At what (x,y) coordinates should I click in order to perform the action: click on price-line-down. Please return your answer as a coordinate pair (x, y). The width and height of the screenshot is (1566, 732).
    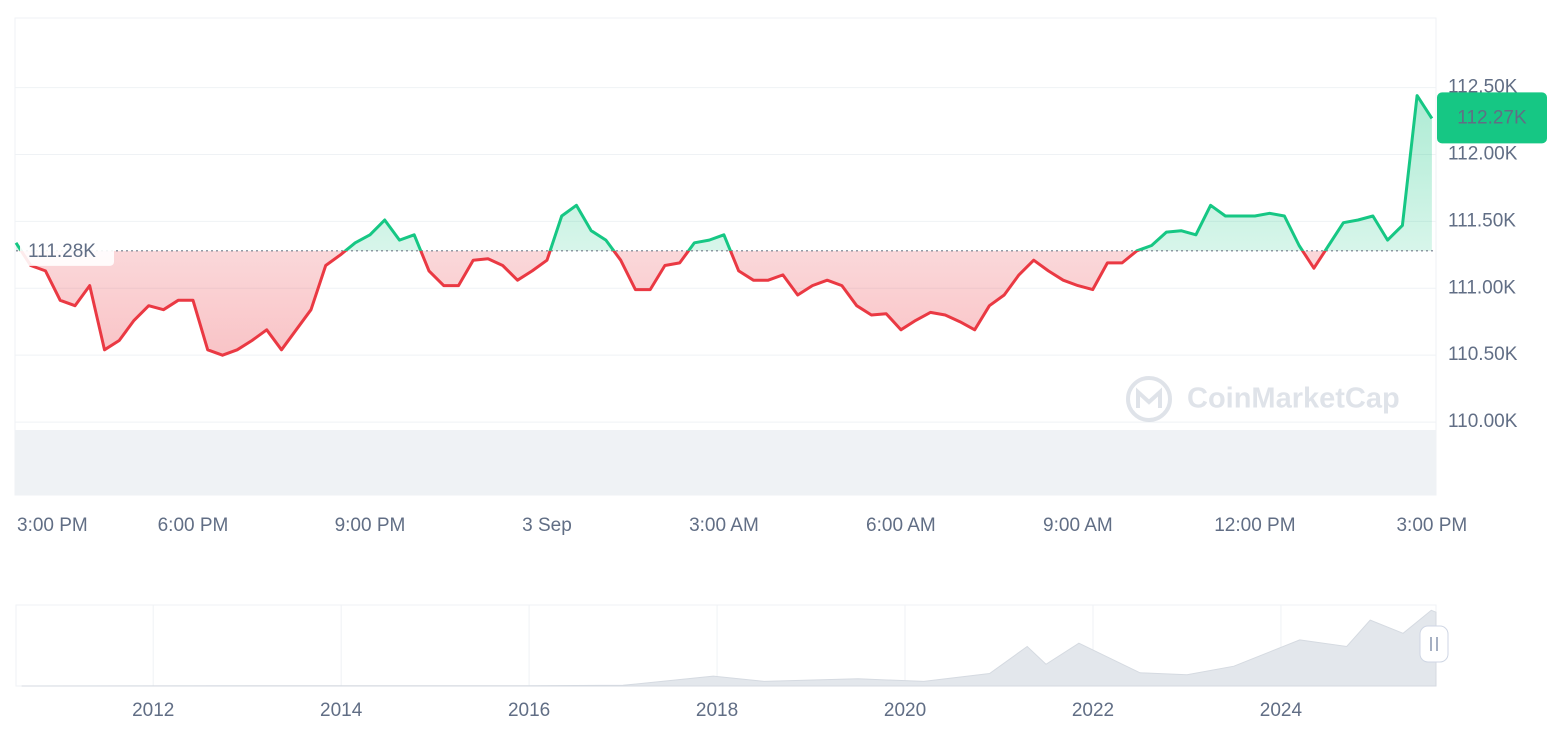
    Looking at the image, I should click on (673, 303).